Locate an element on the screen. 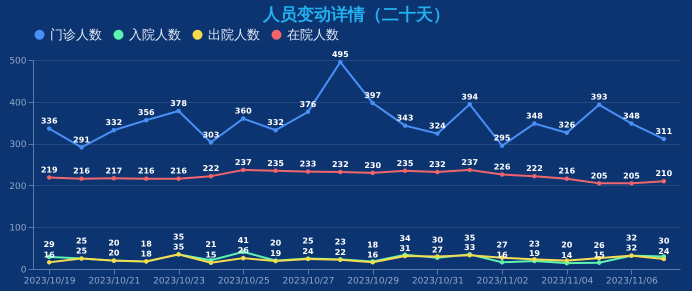  data-label: 222 is located at coordinates (211, 169).